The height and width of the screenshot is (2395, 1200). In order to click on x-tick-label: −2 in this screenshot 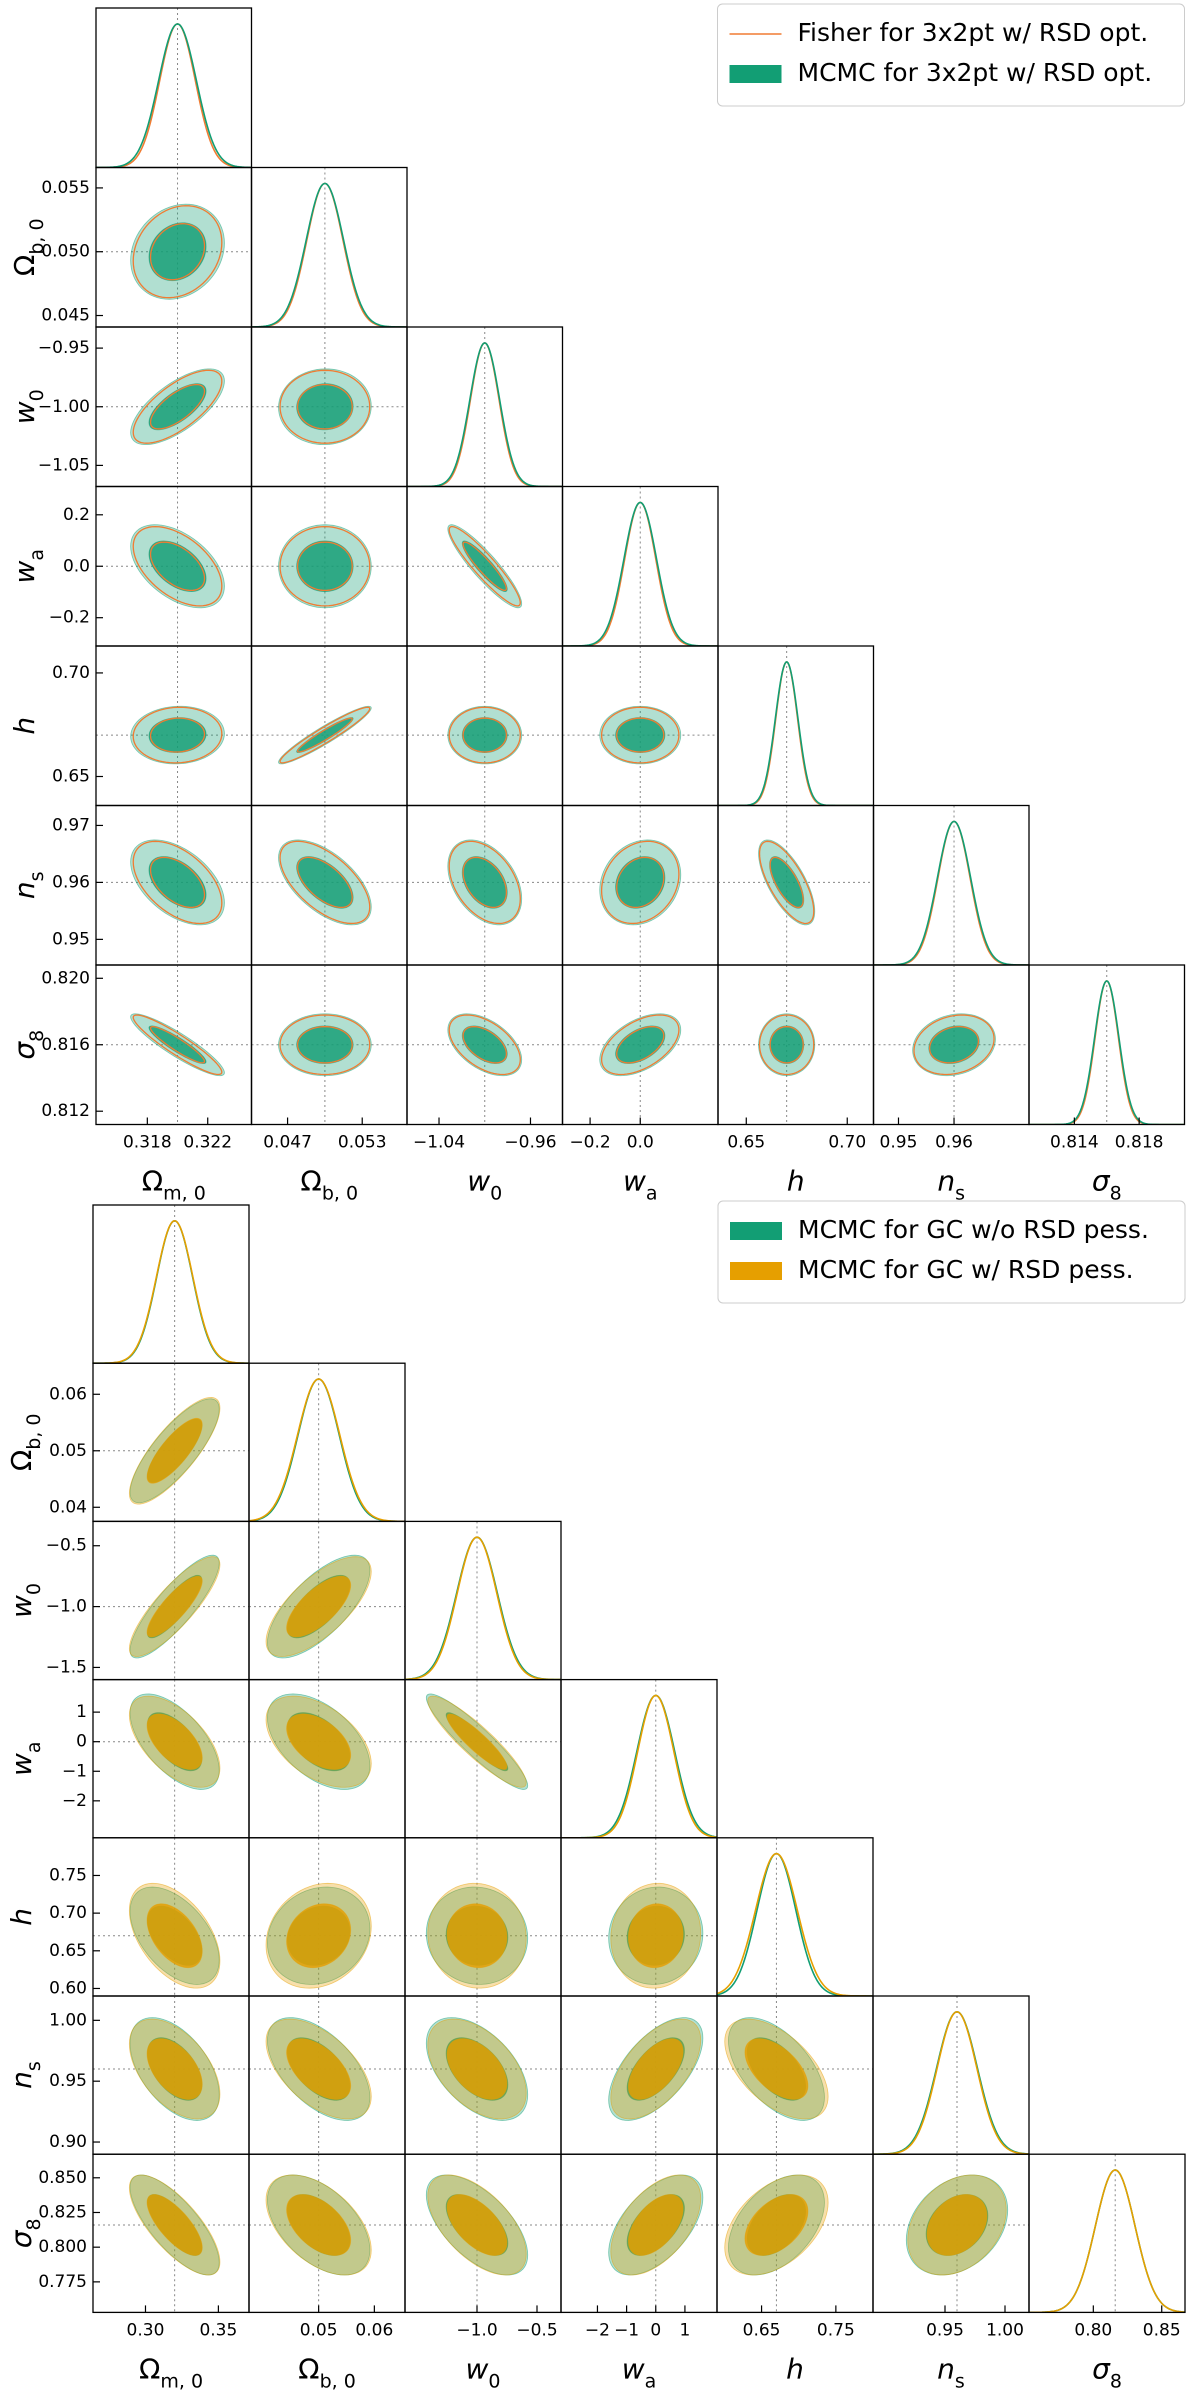, I will do `click(597, 2330)`.